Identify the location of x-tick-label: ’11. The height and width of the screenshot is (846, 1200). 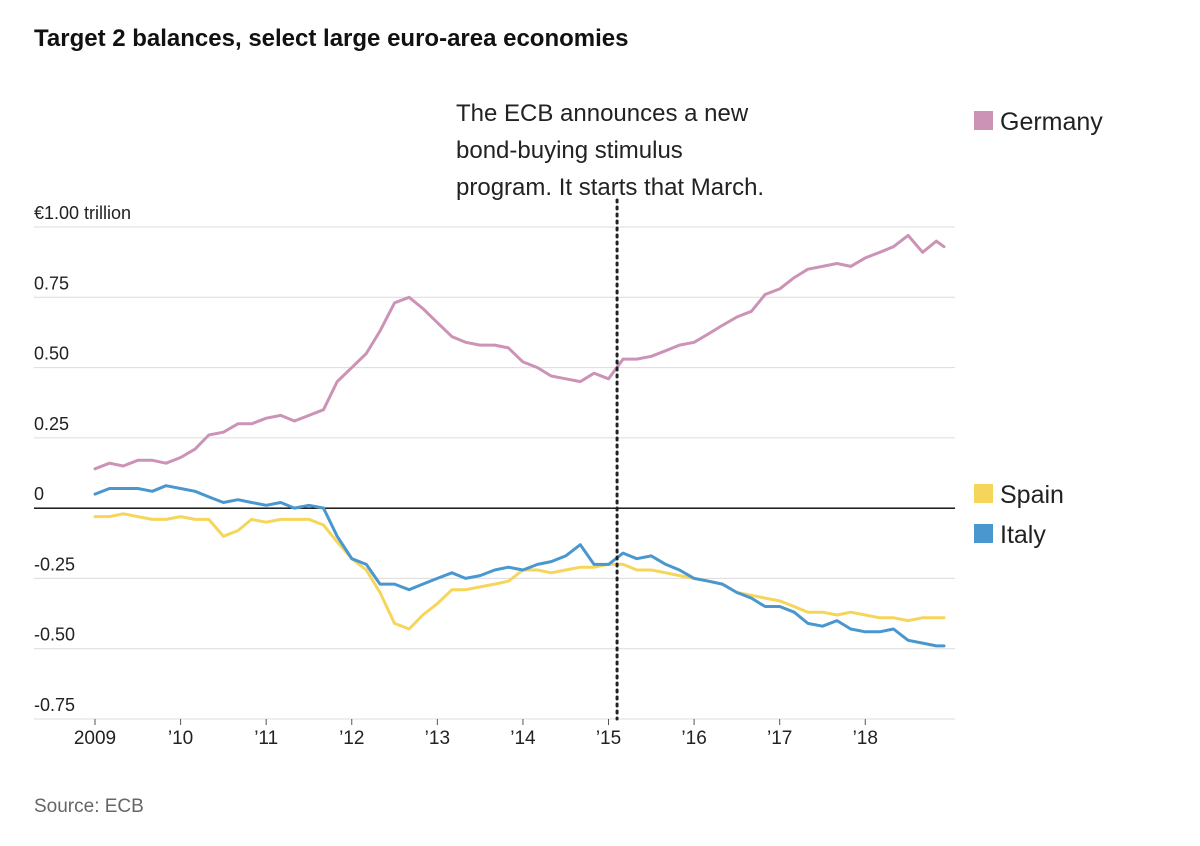
(266, 738).